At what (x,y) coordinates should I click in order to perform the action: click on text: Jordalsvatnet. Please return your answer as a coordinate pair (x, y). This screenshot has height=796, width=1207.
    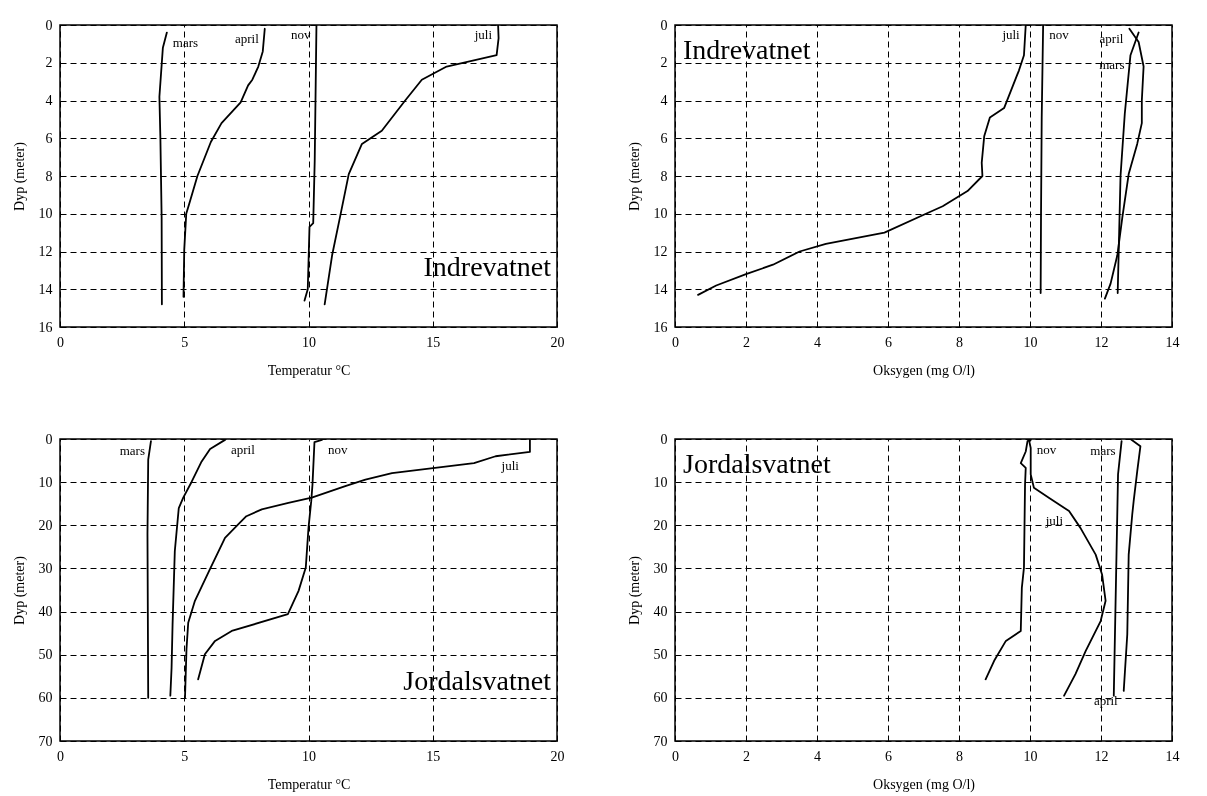
    Looking at the image, I should click on (477, 680).